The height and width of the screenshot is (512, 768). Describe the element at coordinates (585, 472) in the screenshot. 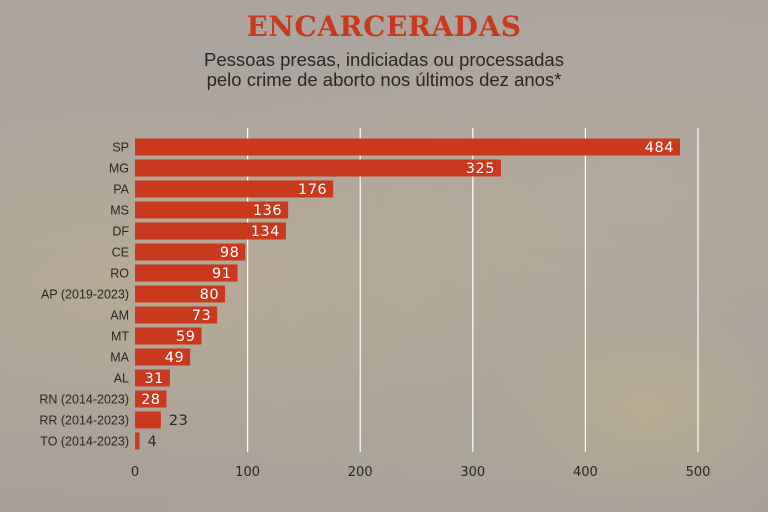

I see `x-tick-label: 400` at that location.